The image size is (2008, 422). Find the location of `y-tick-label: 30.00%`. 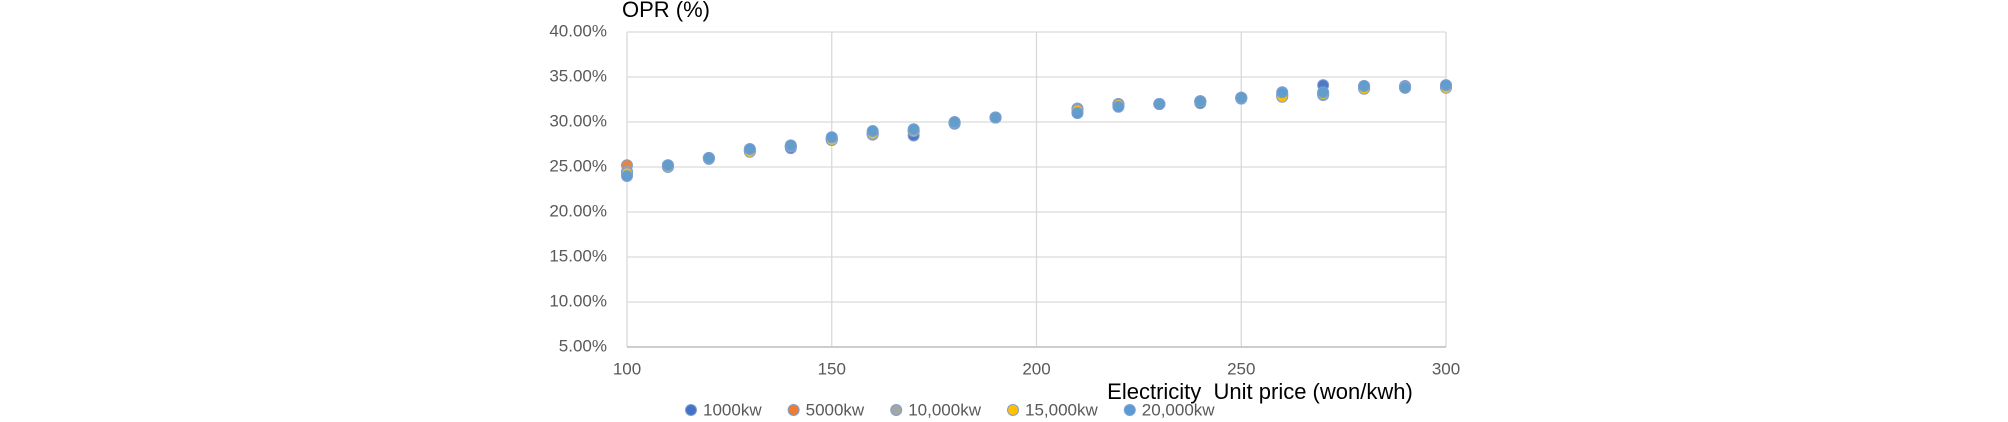

y-tick-label: 30.00% is located at coordinates (578, 120).